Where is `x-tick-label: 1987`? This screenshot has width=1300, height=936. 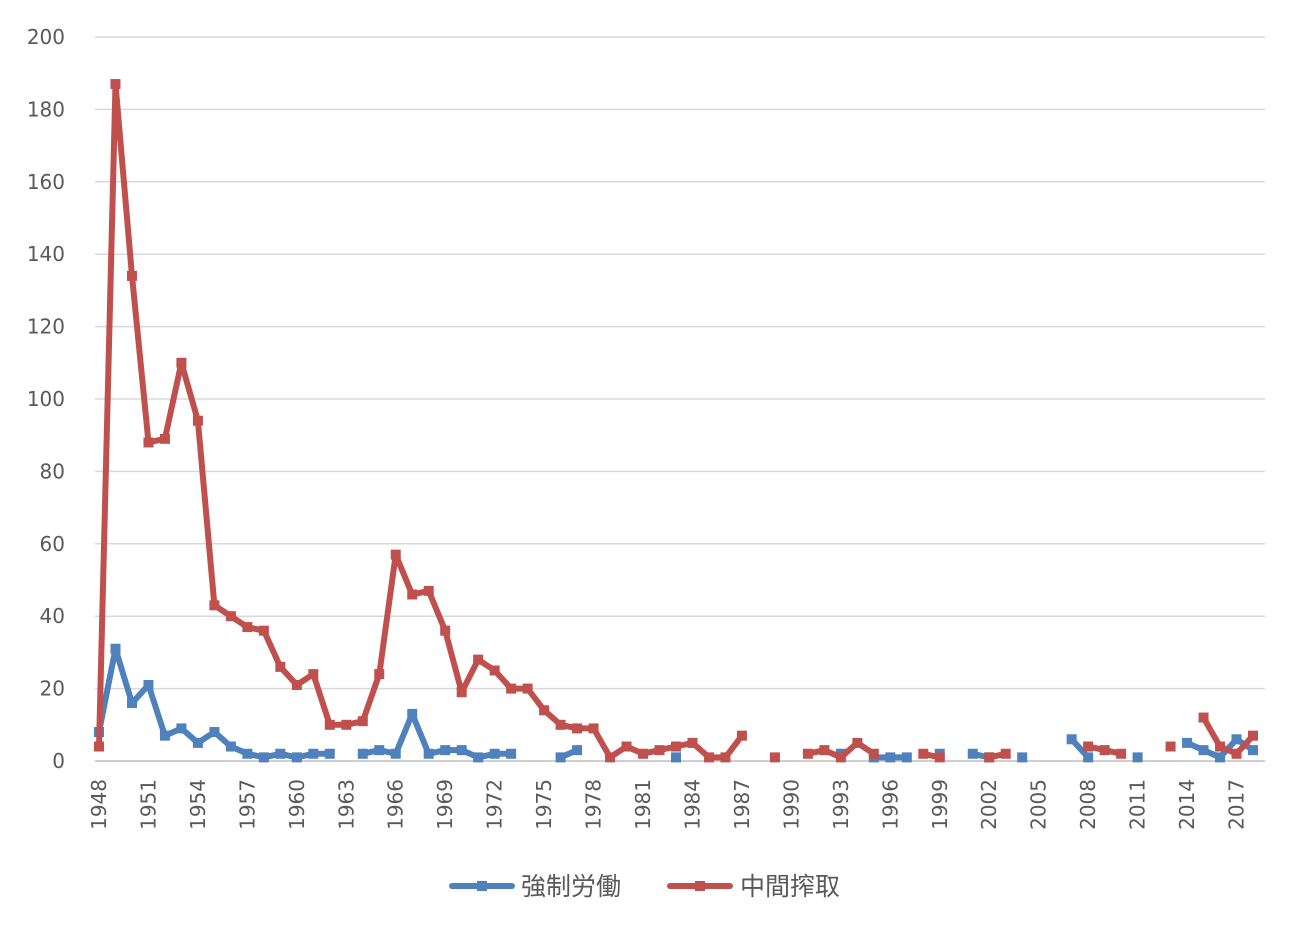 x-tick-label: 1987 is located at coordinates (742, 804).